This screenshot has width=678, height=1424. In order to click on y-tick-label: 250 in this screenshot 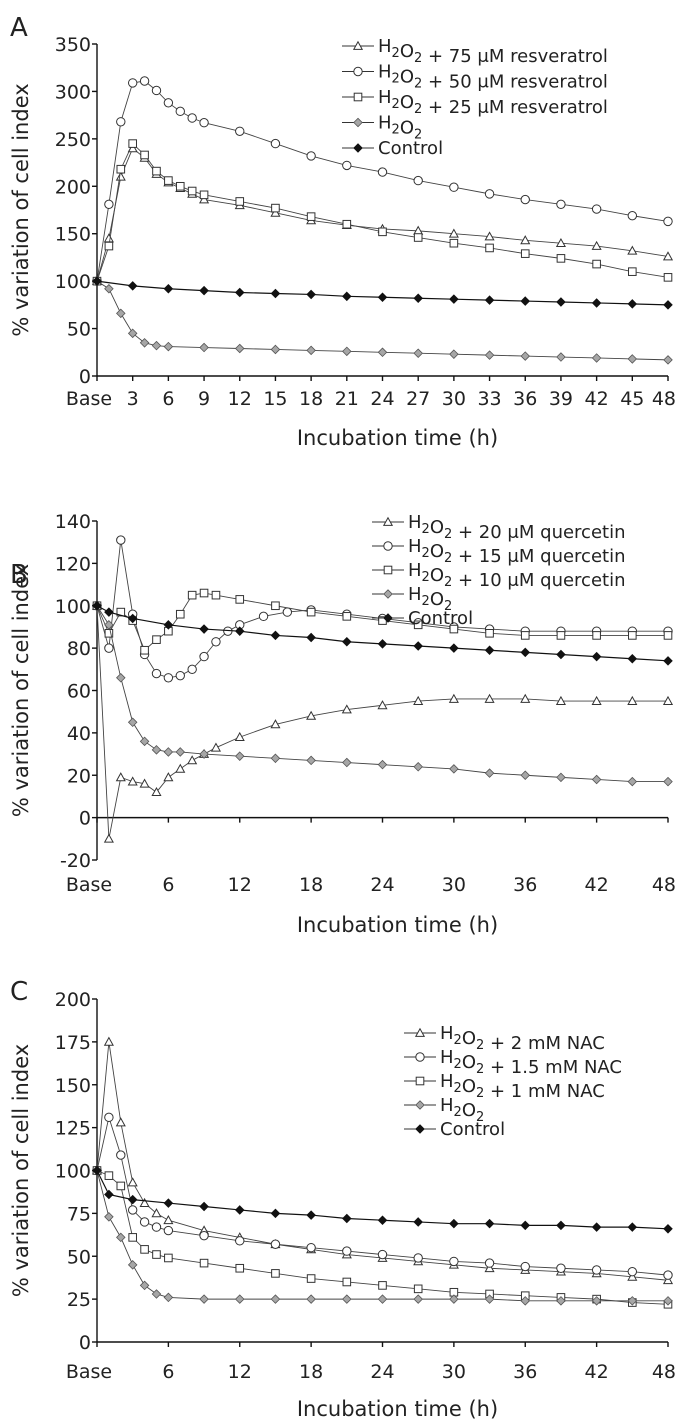, I will do `click(73, 140)`.